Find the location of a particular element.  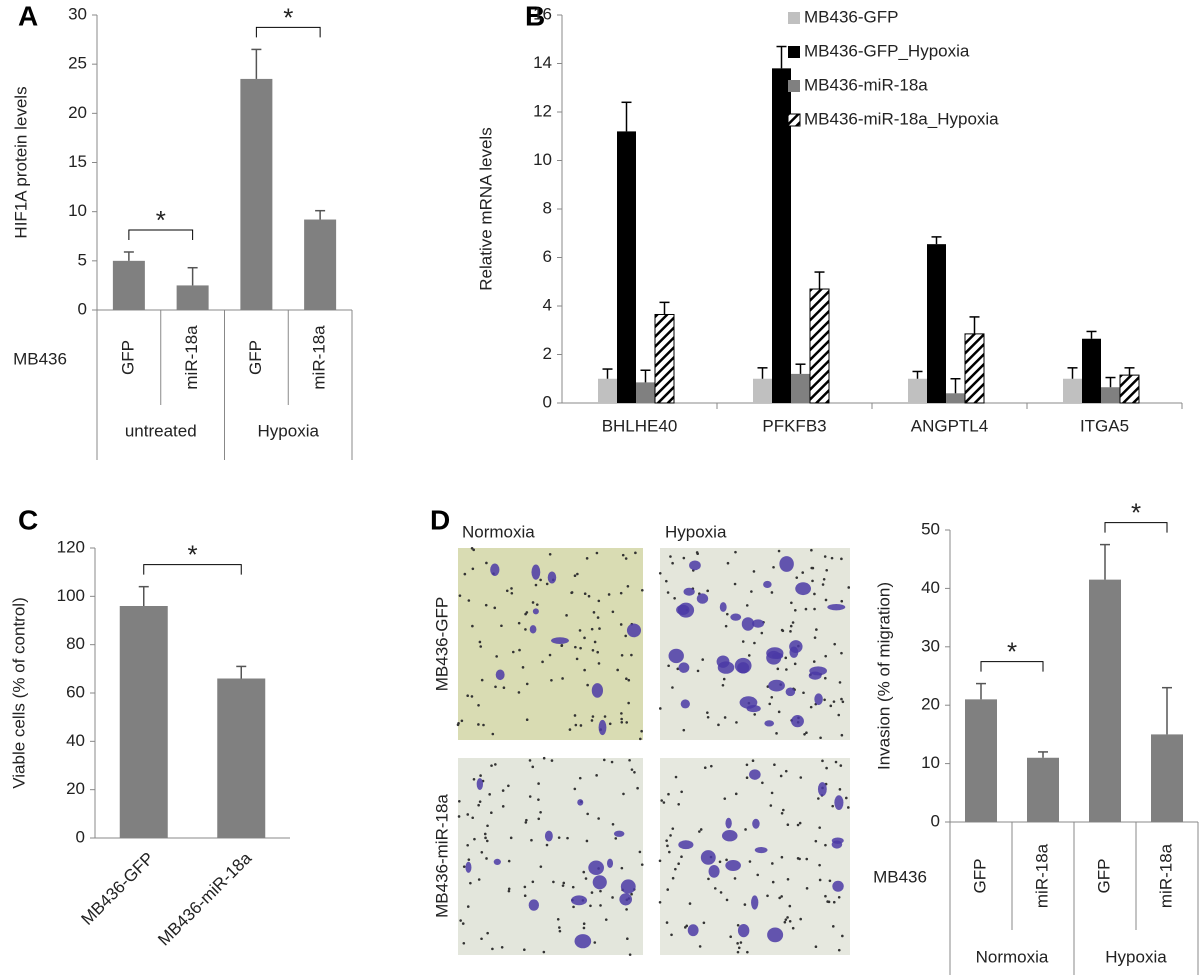

y-tick-label: 120 is located at coordinates (71, 546).